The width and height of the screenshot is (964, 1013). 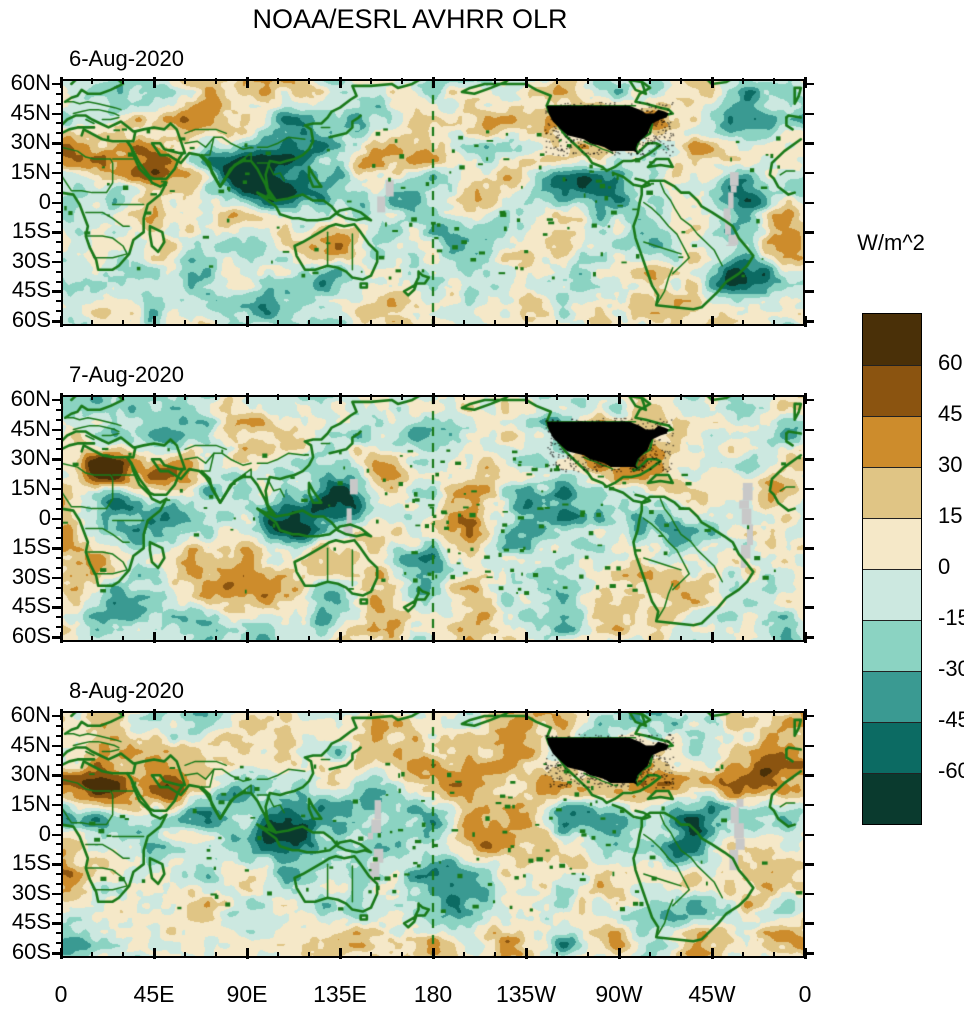 I want to click on y-axis-label: 15S, so click(x=31, y=231).